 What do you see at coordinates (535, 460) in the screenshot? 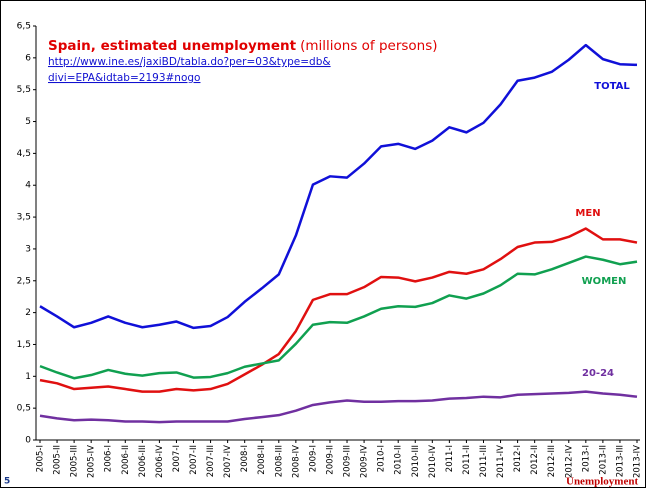
I see `x-tick-label: 2012-II` at bounding box center [535, 460].